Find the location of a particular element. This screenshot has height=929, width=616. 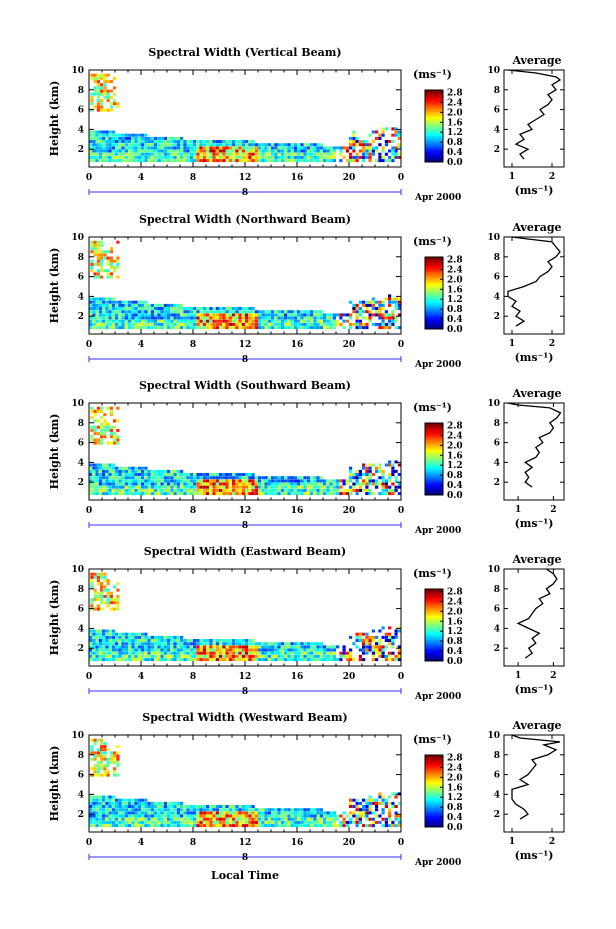

colorbar-tick-label: 1.2 is located at coordinates (455, 300).